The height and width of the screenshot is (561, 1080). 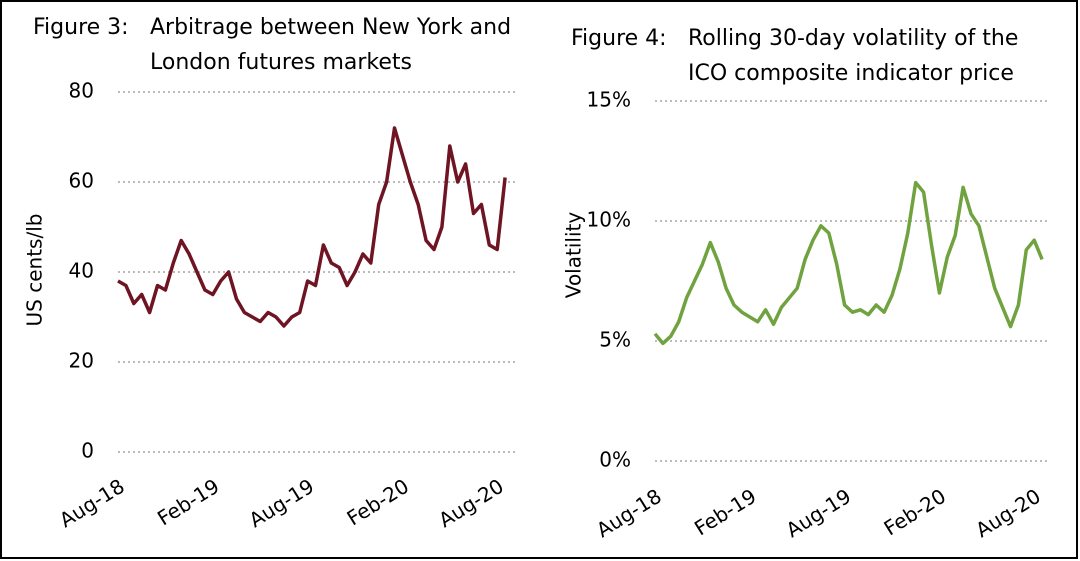 I want to click on y-tick-label: 5%, so click(x=615, y=340).